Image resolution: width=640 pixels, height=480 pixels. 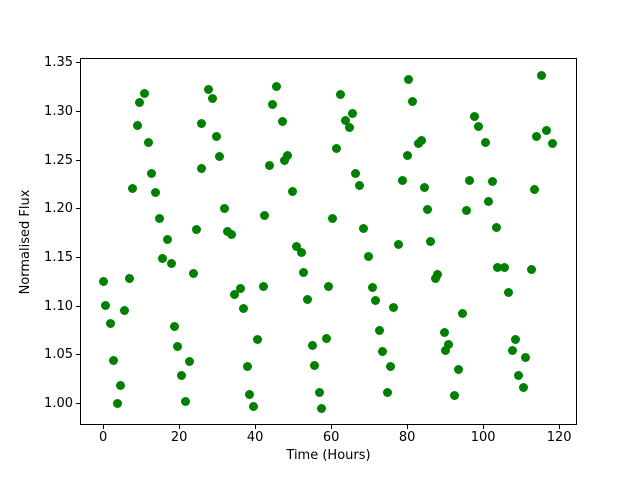 I want to click on x-axis-label: Time (Hours), so click(x=328, y=455).